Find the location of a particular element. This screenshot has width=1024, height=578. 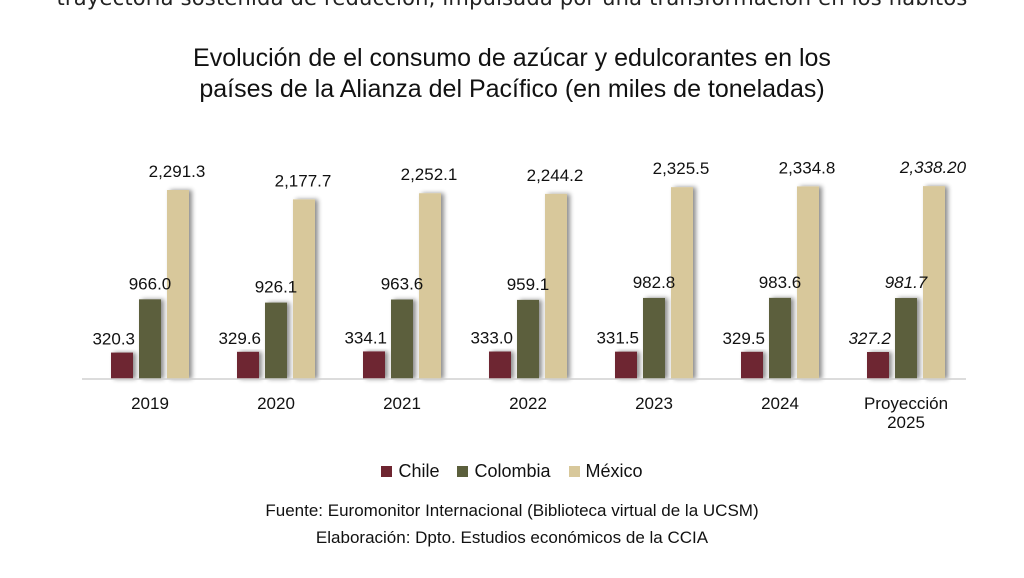

bar-colombia-2020 is located at coordinates (276, 340).